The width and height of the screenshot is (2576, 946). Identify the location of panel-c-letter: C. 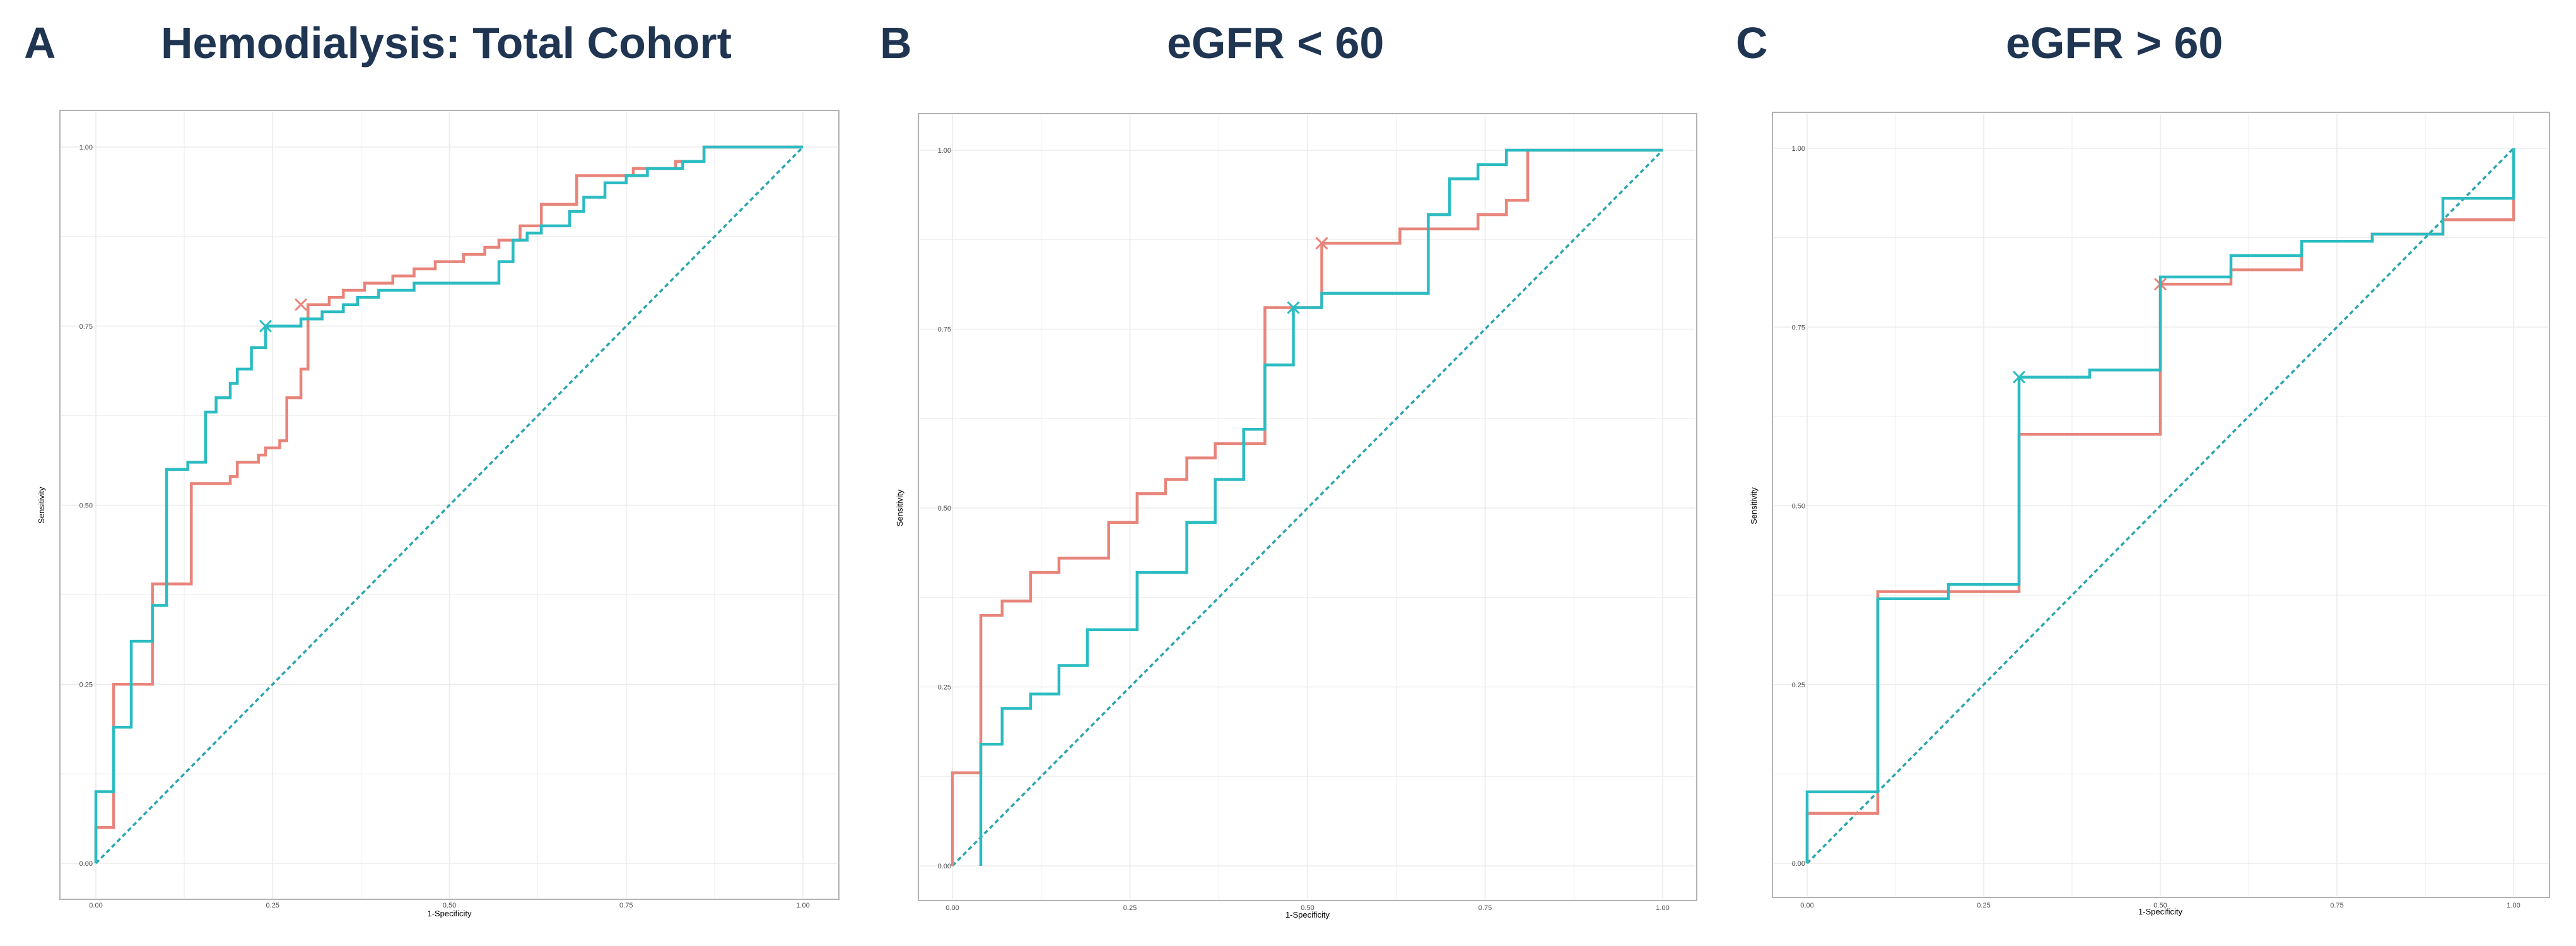
(1752, 43).